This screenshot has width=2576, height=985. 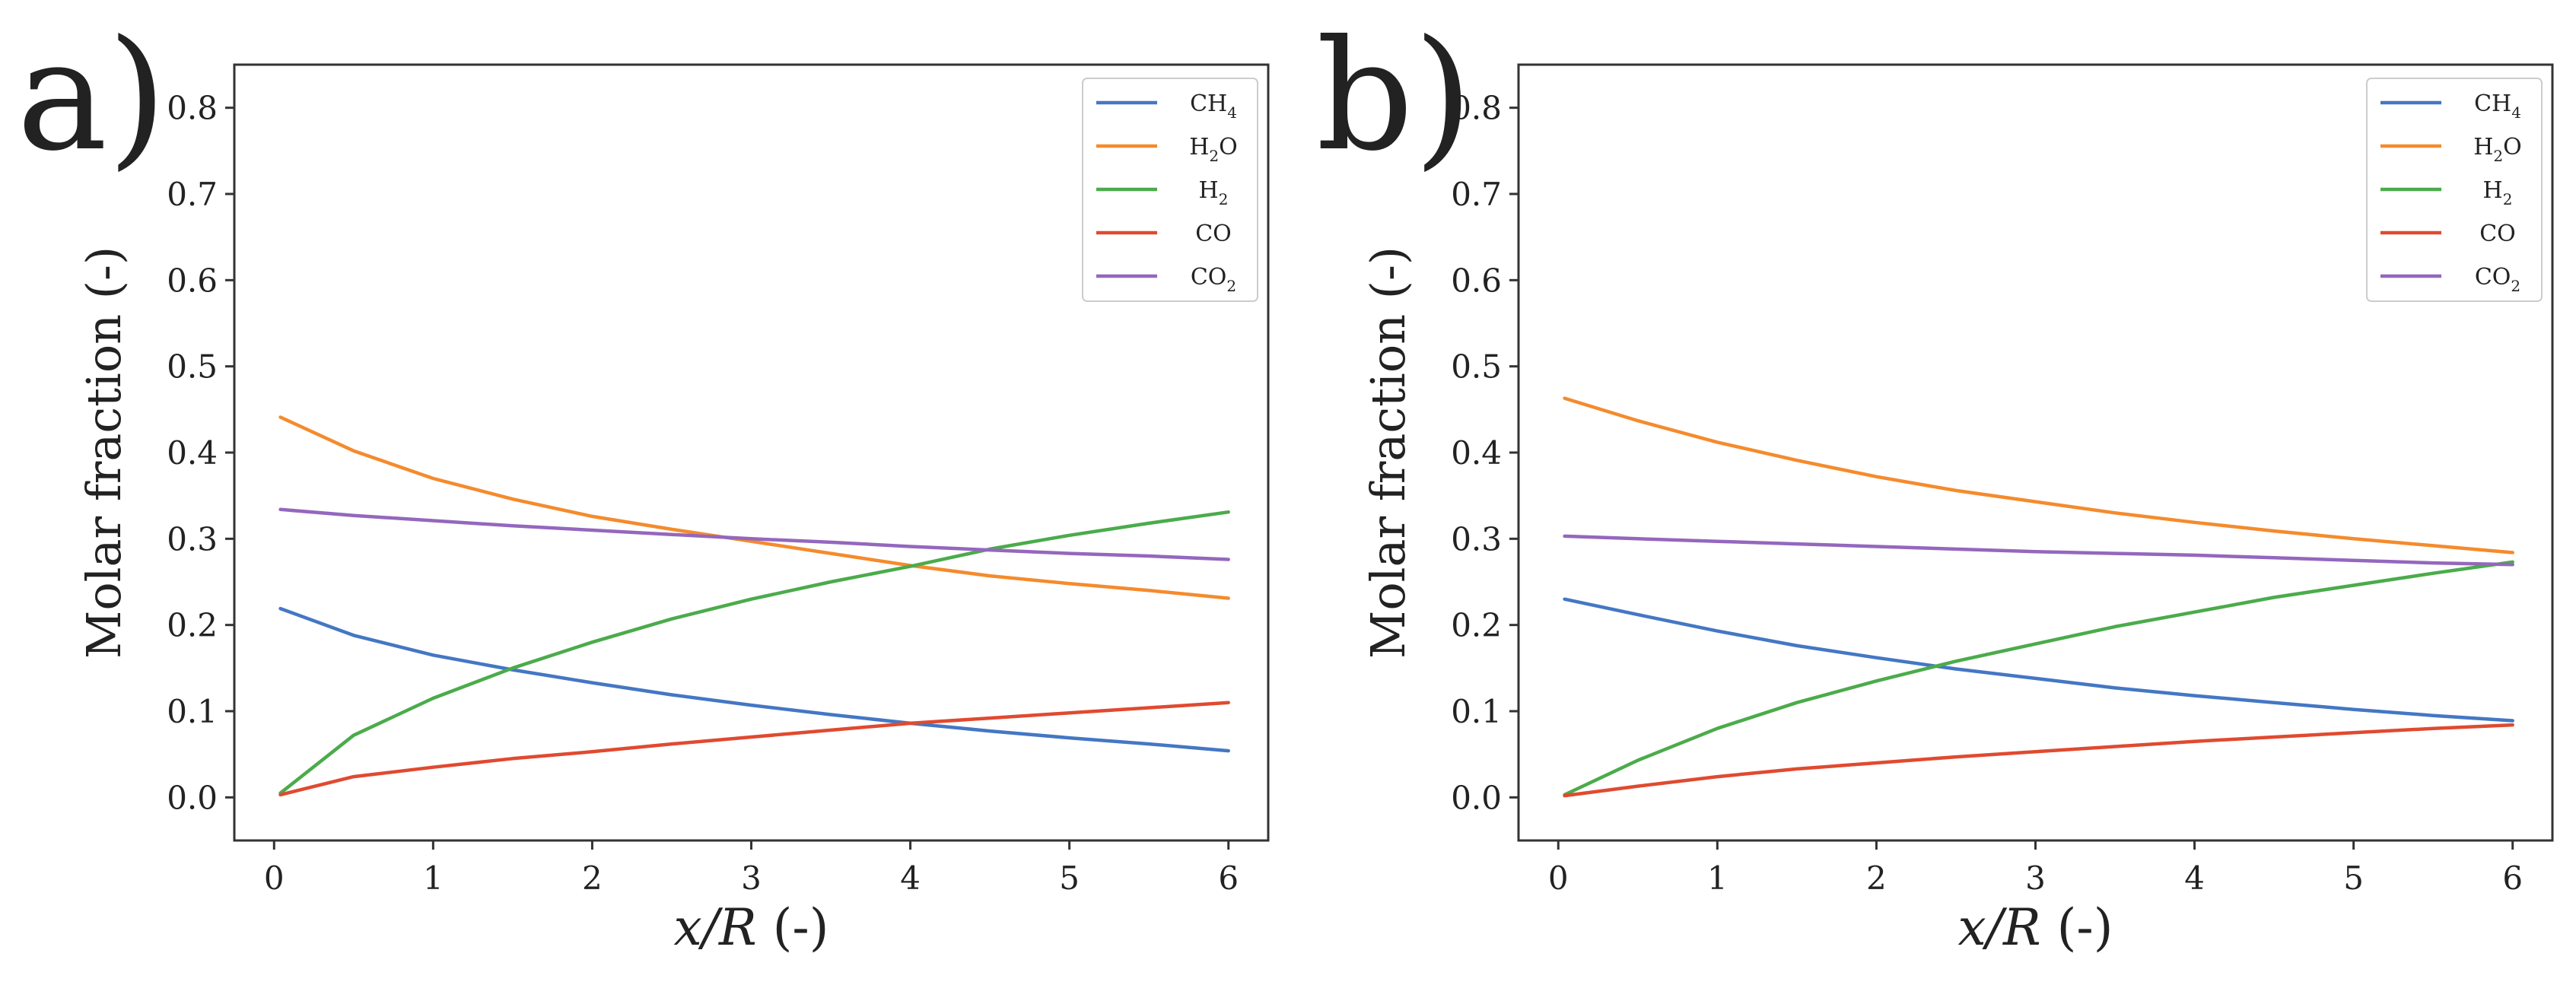 I want to click on panel-label: b), so click(x=1394, y=96).